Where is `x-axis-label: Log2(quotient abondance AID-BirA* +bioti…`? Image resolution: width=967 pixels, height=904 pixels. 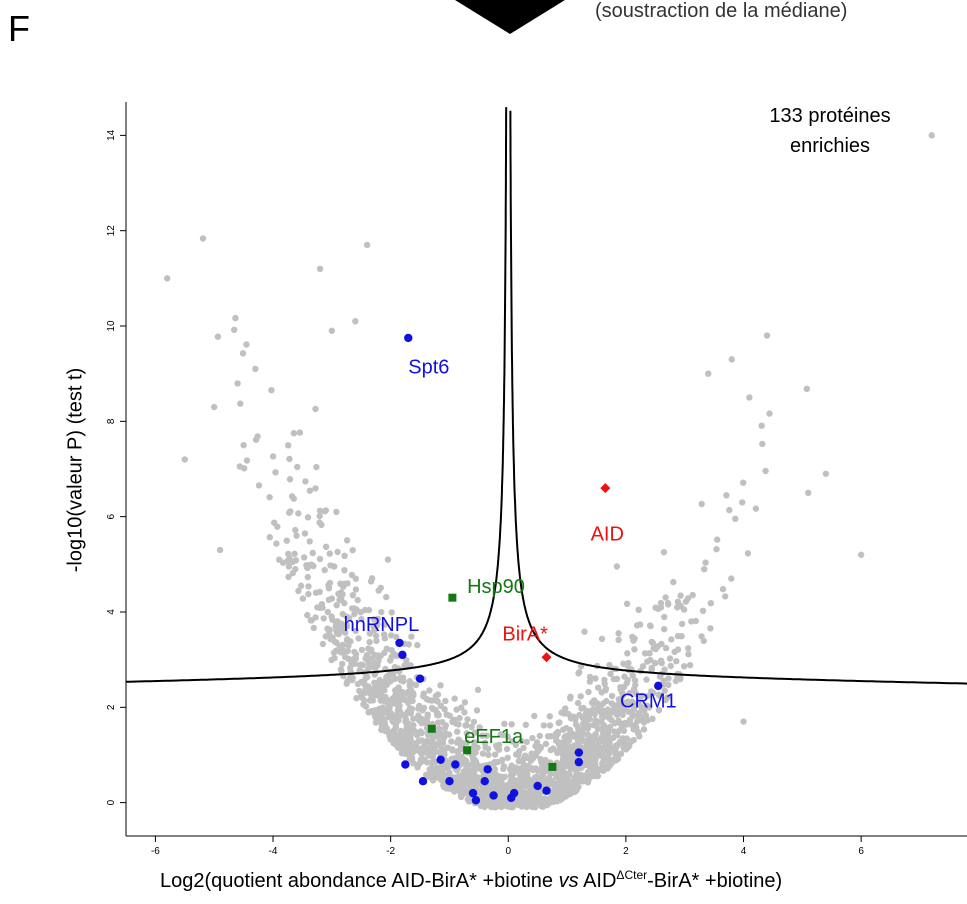
x-axis-label: Log2(quotient abondance AID-BirA* +bioti… is located at coordinates (471, 880).